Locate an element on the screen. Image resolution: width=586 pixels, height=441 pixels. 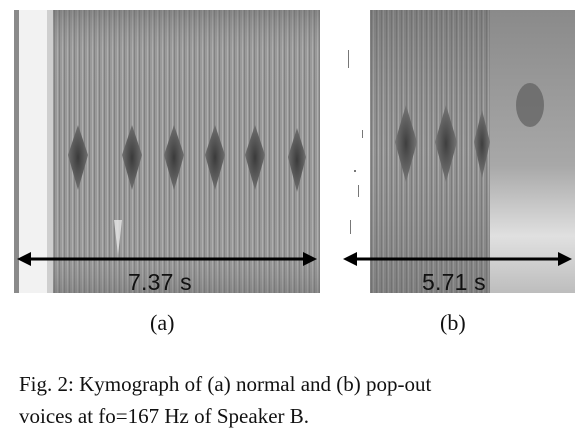
vocal-fold-cycles-a is located at coordinates (187, 158).